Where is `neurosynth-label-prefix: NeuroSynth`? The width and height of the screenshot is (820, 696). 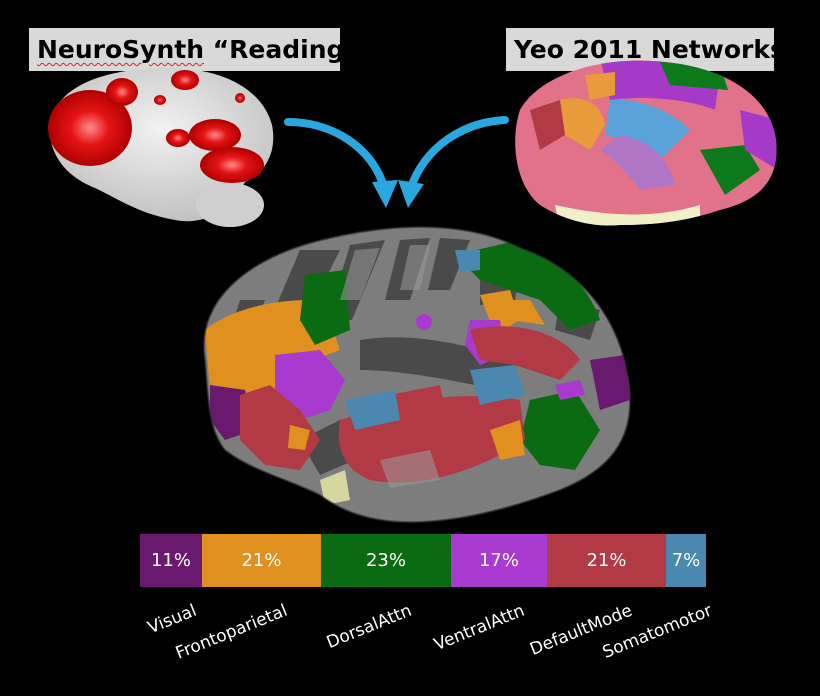 neurosynth-label-prefix: NeuroSynth is located at coordinates (121, 49).